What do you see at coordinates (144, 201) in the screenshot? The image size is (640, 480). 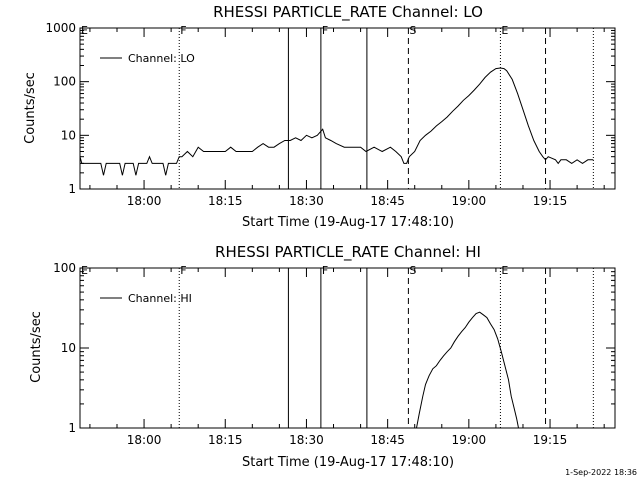 I see `x-tick-label-lo-0: 18:00` at bounding box center [144, 201].